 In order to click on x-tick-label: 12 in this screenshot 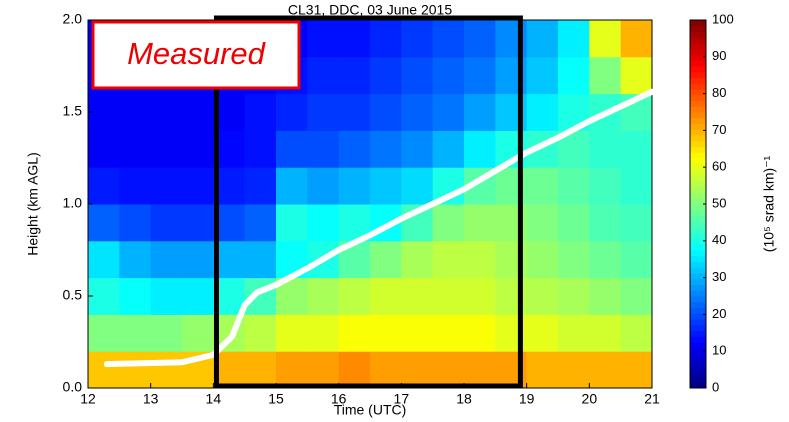, I will do `click(88, 399)`.